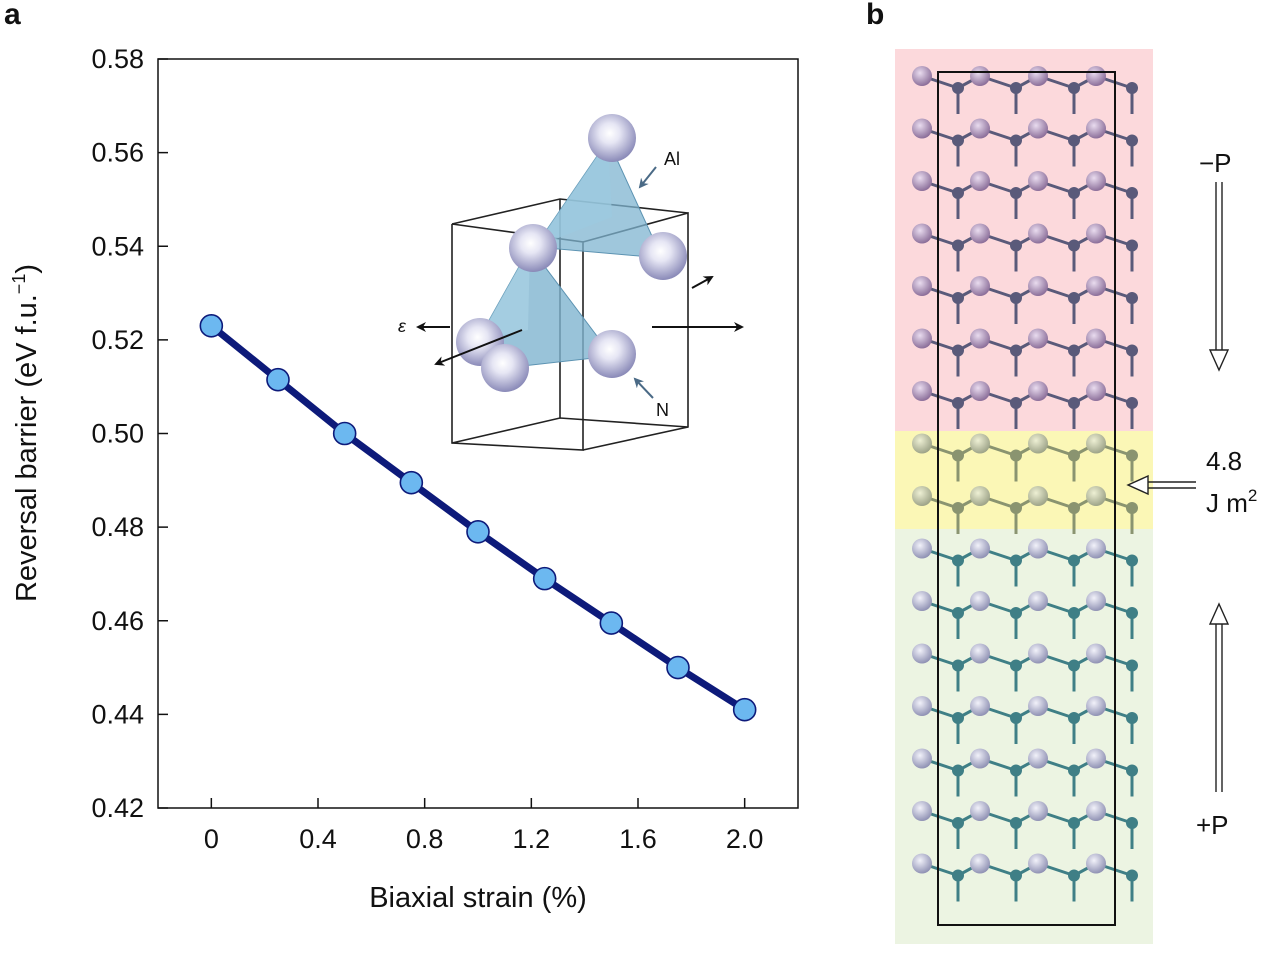 The height and width of the screenshot is (954, 1280). I want to click on n-label: N, so click(662, 410).